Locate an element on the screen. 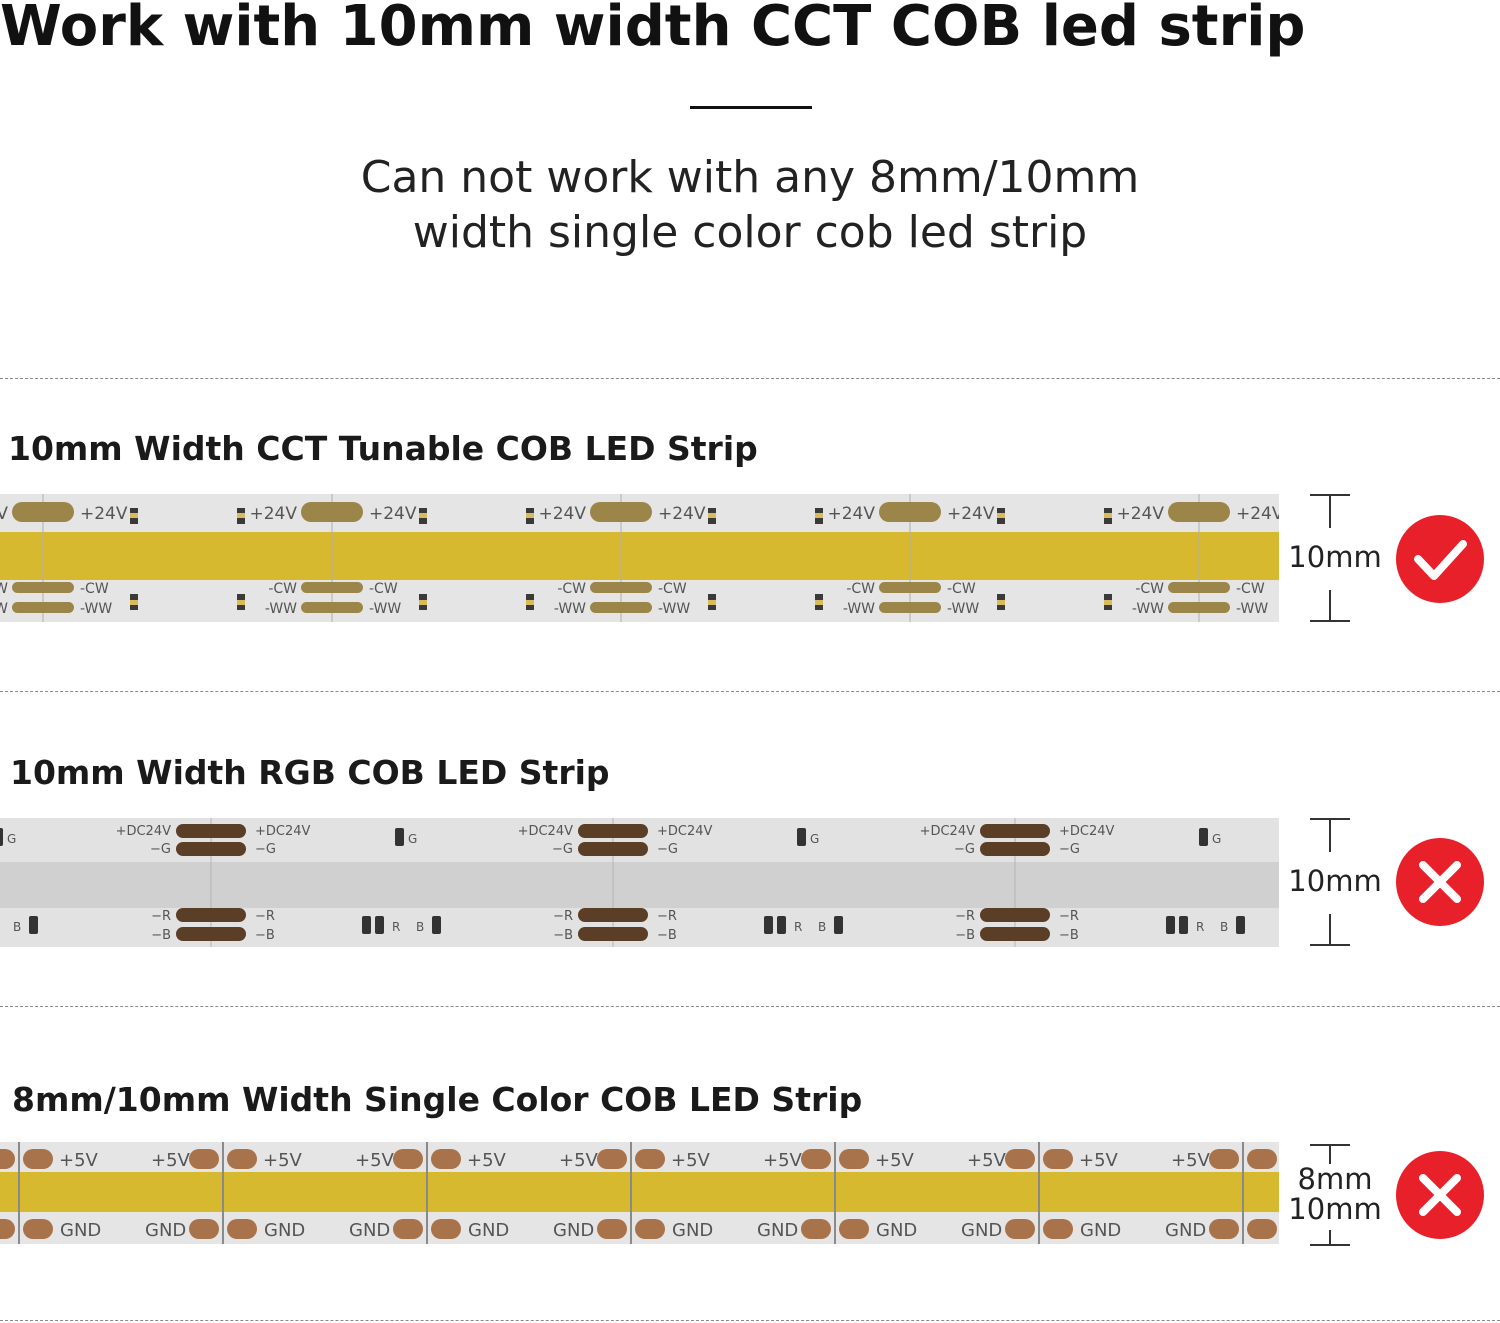 This screenshot has height=1323, width=1500. check-icon is located at coordinates (1440, 560).